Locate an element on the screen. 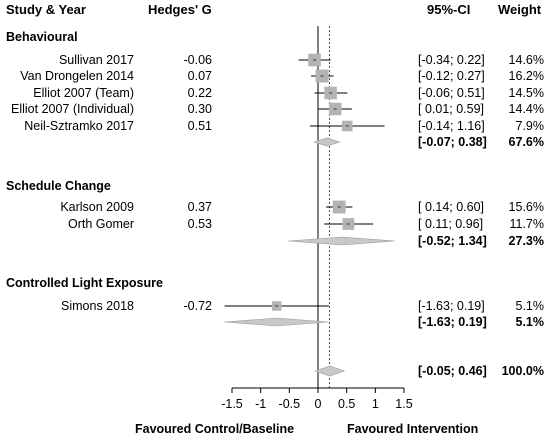 The height and width of the screenshot is (439, 550). study-label: Orth Gomer is located at coordinates (101, 224).